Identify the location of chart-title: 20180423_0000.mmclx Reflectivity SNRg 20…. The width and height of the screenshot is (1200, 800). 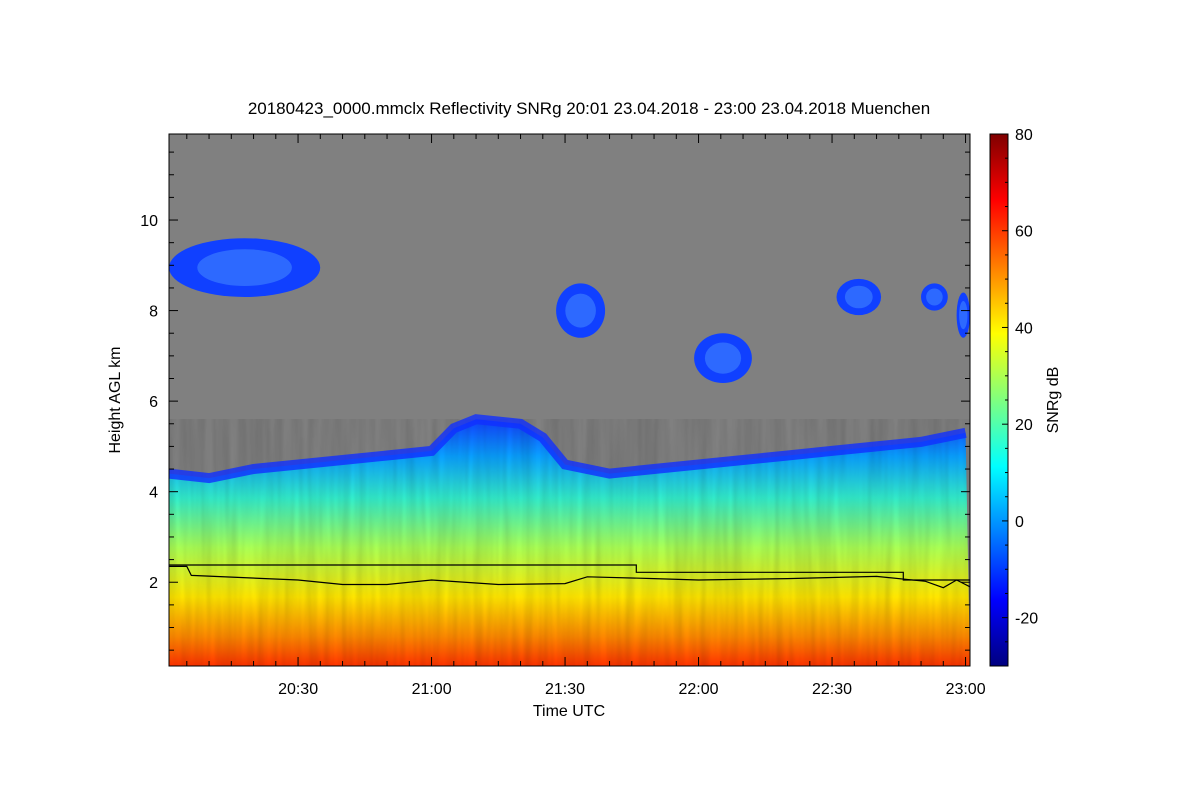
(589, 108).